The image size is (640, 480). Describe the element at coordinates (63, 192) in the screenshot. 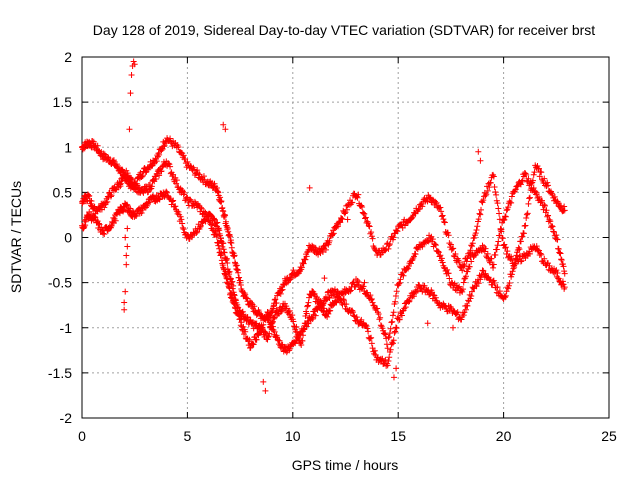

I see `y-tick-label: 0.5` at that location.